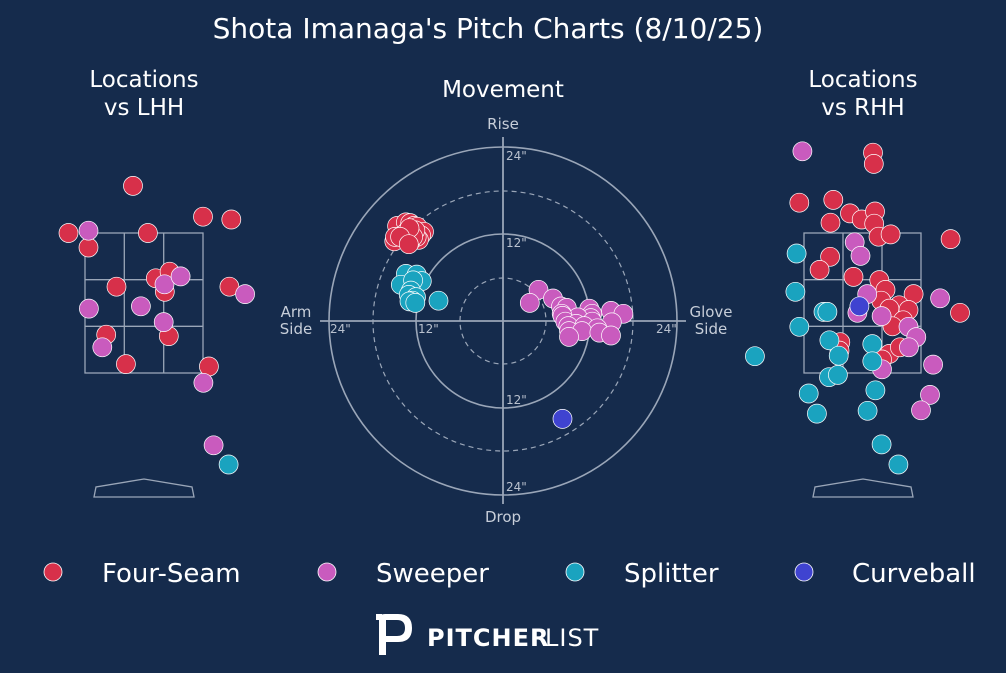 Image resolution: width=1006 pixels, height=673 pixels. I want to click on legend-marker-four-seam, so click(53, 572).